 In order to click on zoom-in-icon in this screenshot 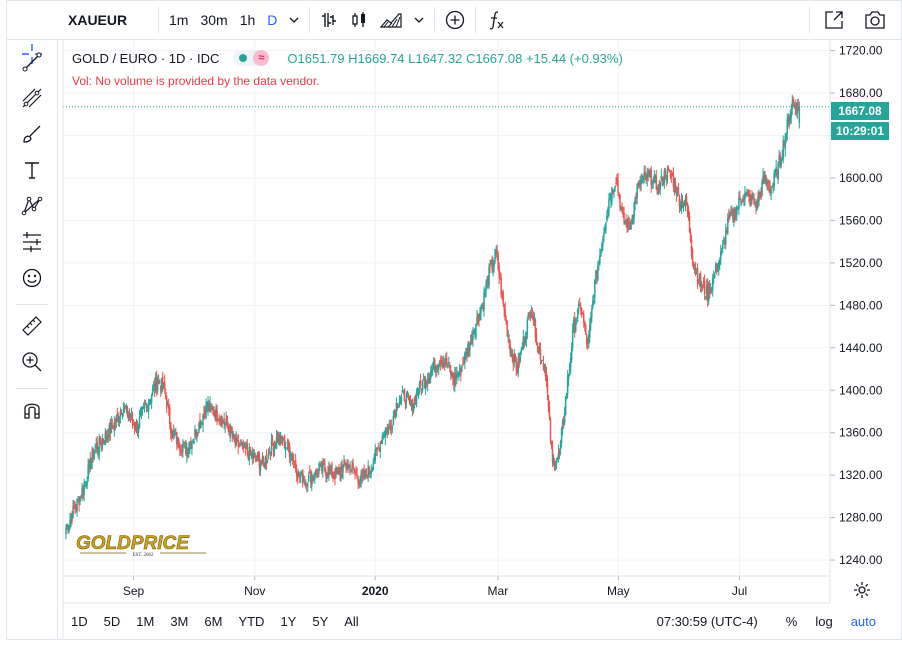, I will do `click(32, 362)`.